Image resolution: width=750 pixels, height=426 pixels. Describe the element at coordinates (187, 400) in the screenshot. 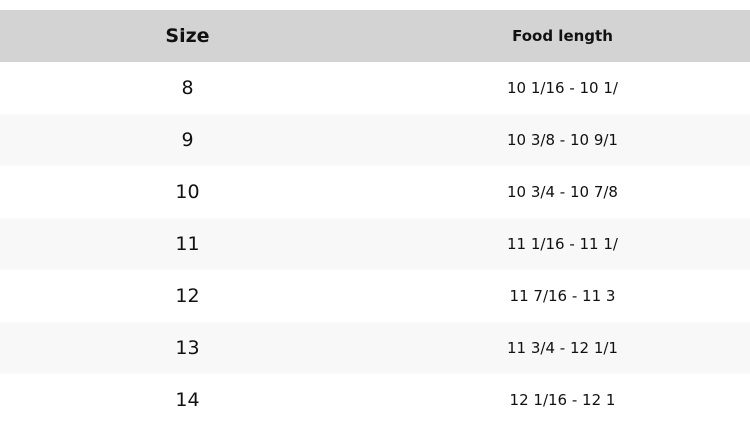

I see `size-cell: 14` at that location.